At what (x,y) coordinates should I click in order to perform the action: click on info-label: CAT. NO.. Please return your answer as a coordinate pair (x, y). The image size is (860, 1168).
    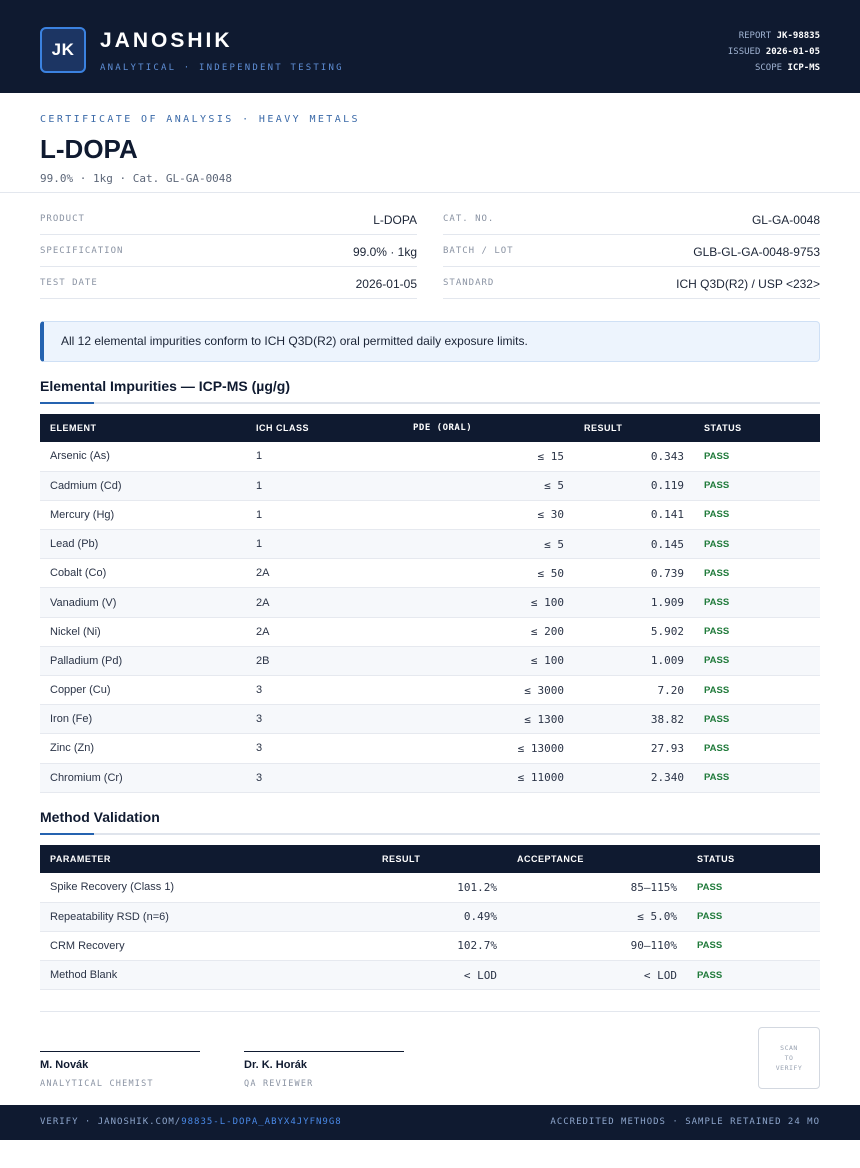
    Looking at the image, I should click on (469, 219).